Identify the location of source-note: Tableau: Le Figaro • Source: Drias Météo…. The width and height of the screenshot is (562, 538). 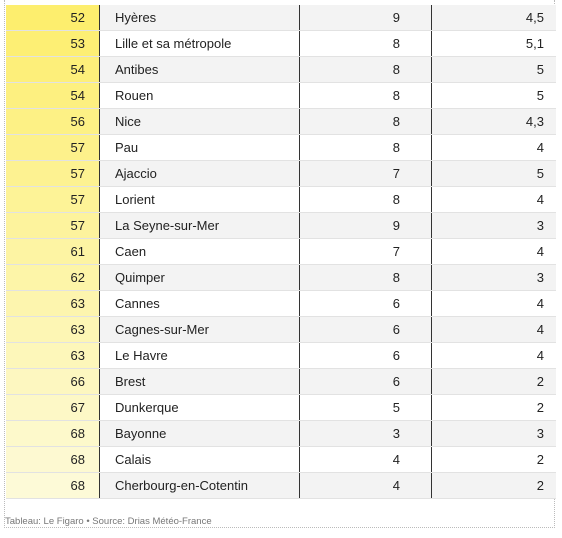
(108, 521).